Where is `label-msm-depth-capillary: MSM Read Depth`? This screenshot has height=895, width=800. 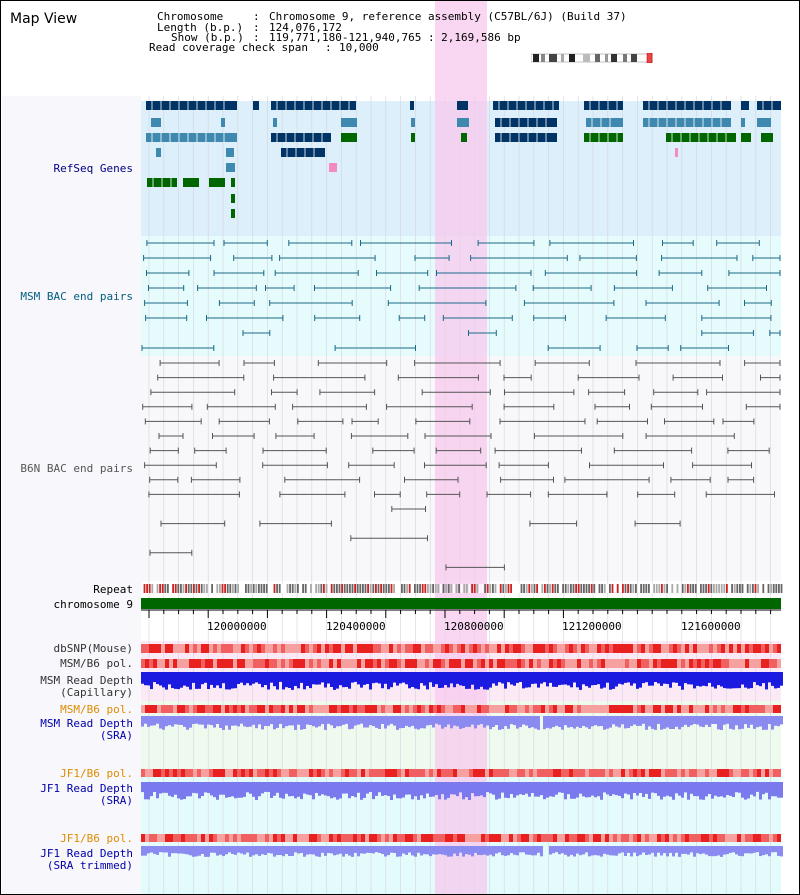 label-msm-depth-capillary: MSM Read Depth is located at coordinates (86, 680).